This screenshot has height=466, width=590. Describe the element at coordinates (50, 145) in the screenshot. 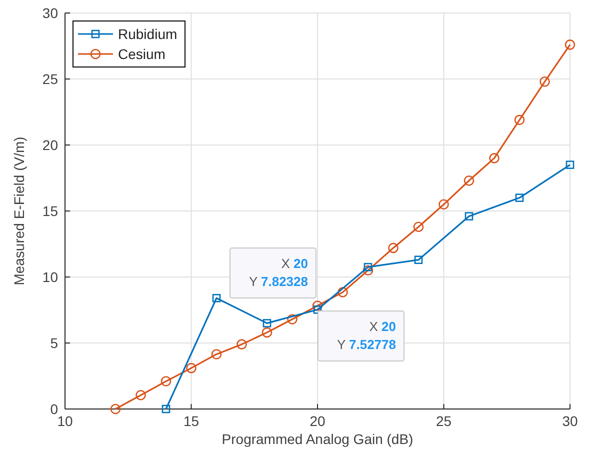

I see `y-tick-label: 20` at that location.